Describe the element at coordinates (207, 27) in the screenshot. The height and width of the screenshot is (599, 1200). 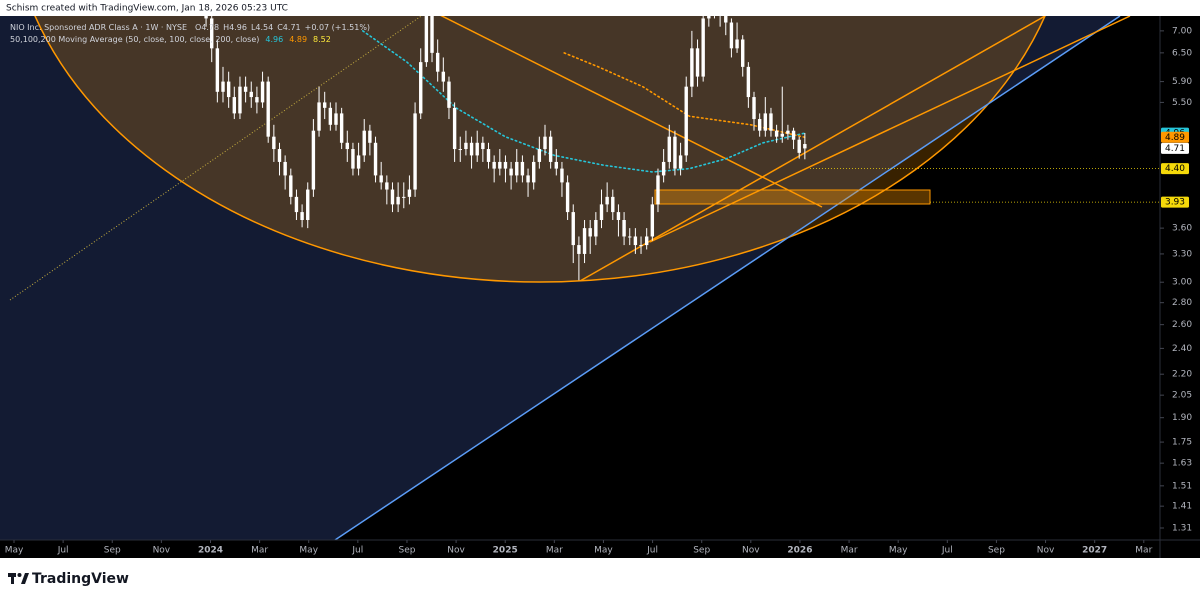
I see `ohlc-open: O4.78` at that location.